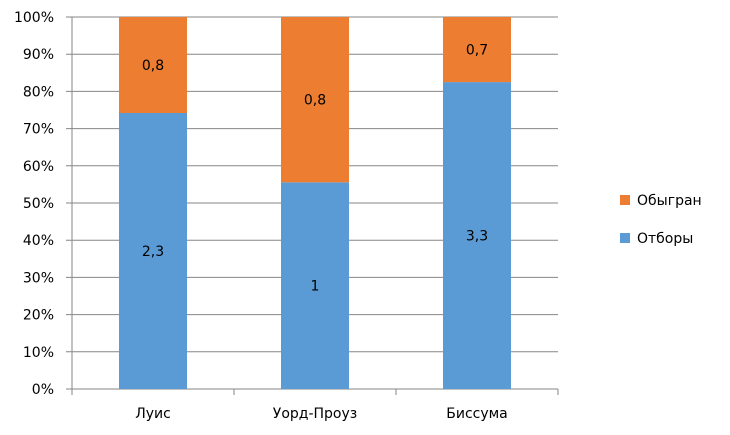 The height and width of the screenshot is (435, 730). I want to click on legend-label: Обыгран, so click(669, 201).